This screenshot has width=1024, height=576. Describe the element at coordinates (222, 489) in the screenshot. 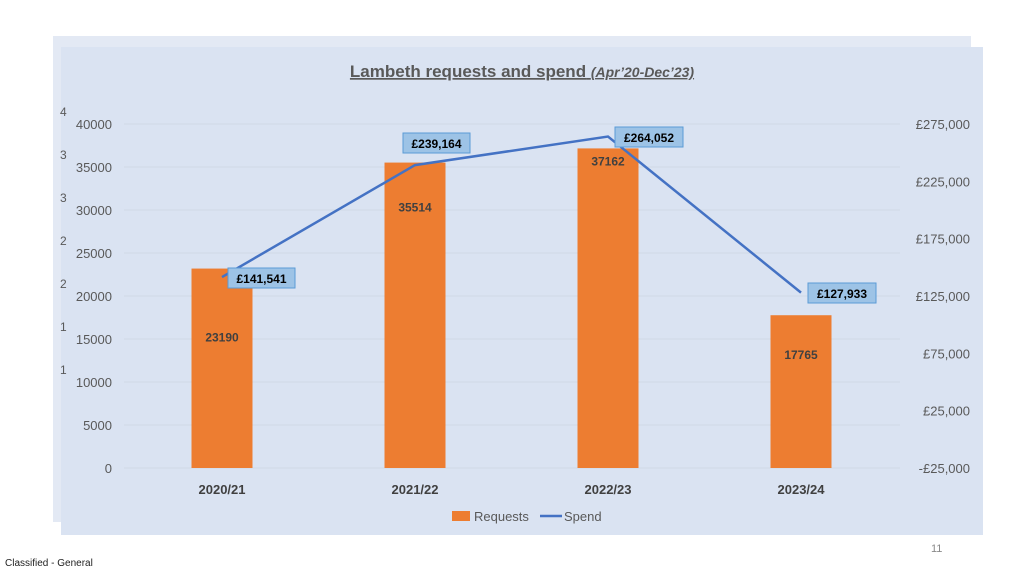

I see `x-axis-tick-label: 2020/21` at that location.